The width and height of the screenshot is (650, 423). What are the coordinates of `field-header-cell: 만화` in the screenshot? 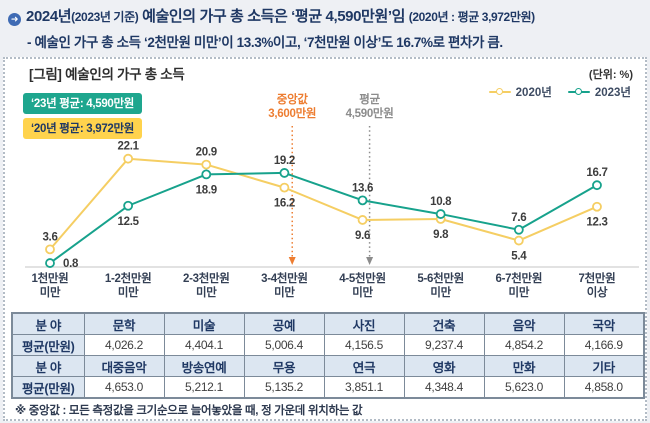 It's located at (524, 366).